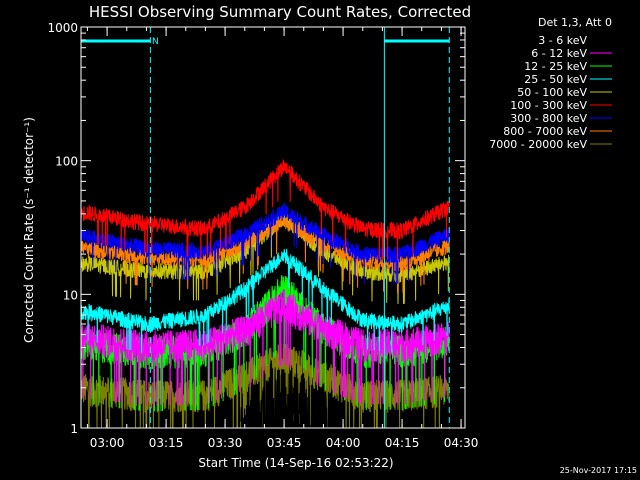 This screenshot has width=640, height=480. Describe the element at coordinates (225, 443) in the screenshot. I see `x-tick-label: 03:30` at that location.